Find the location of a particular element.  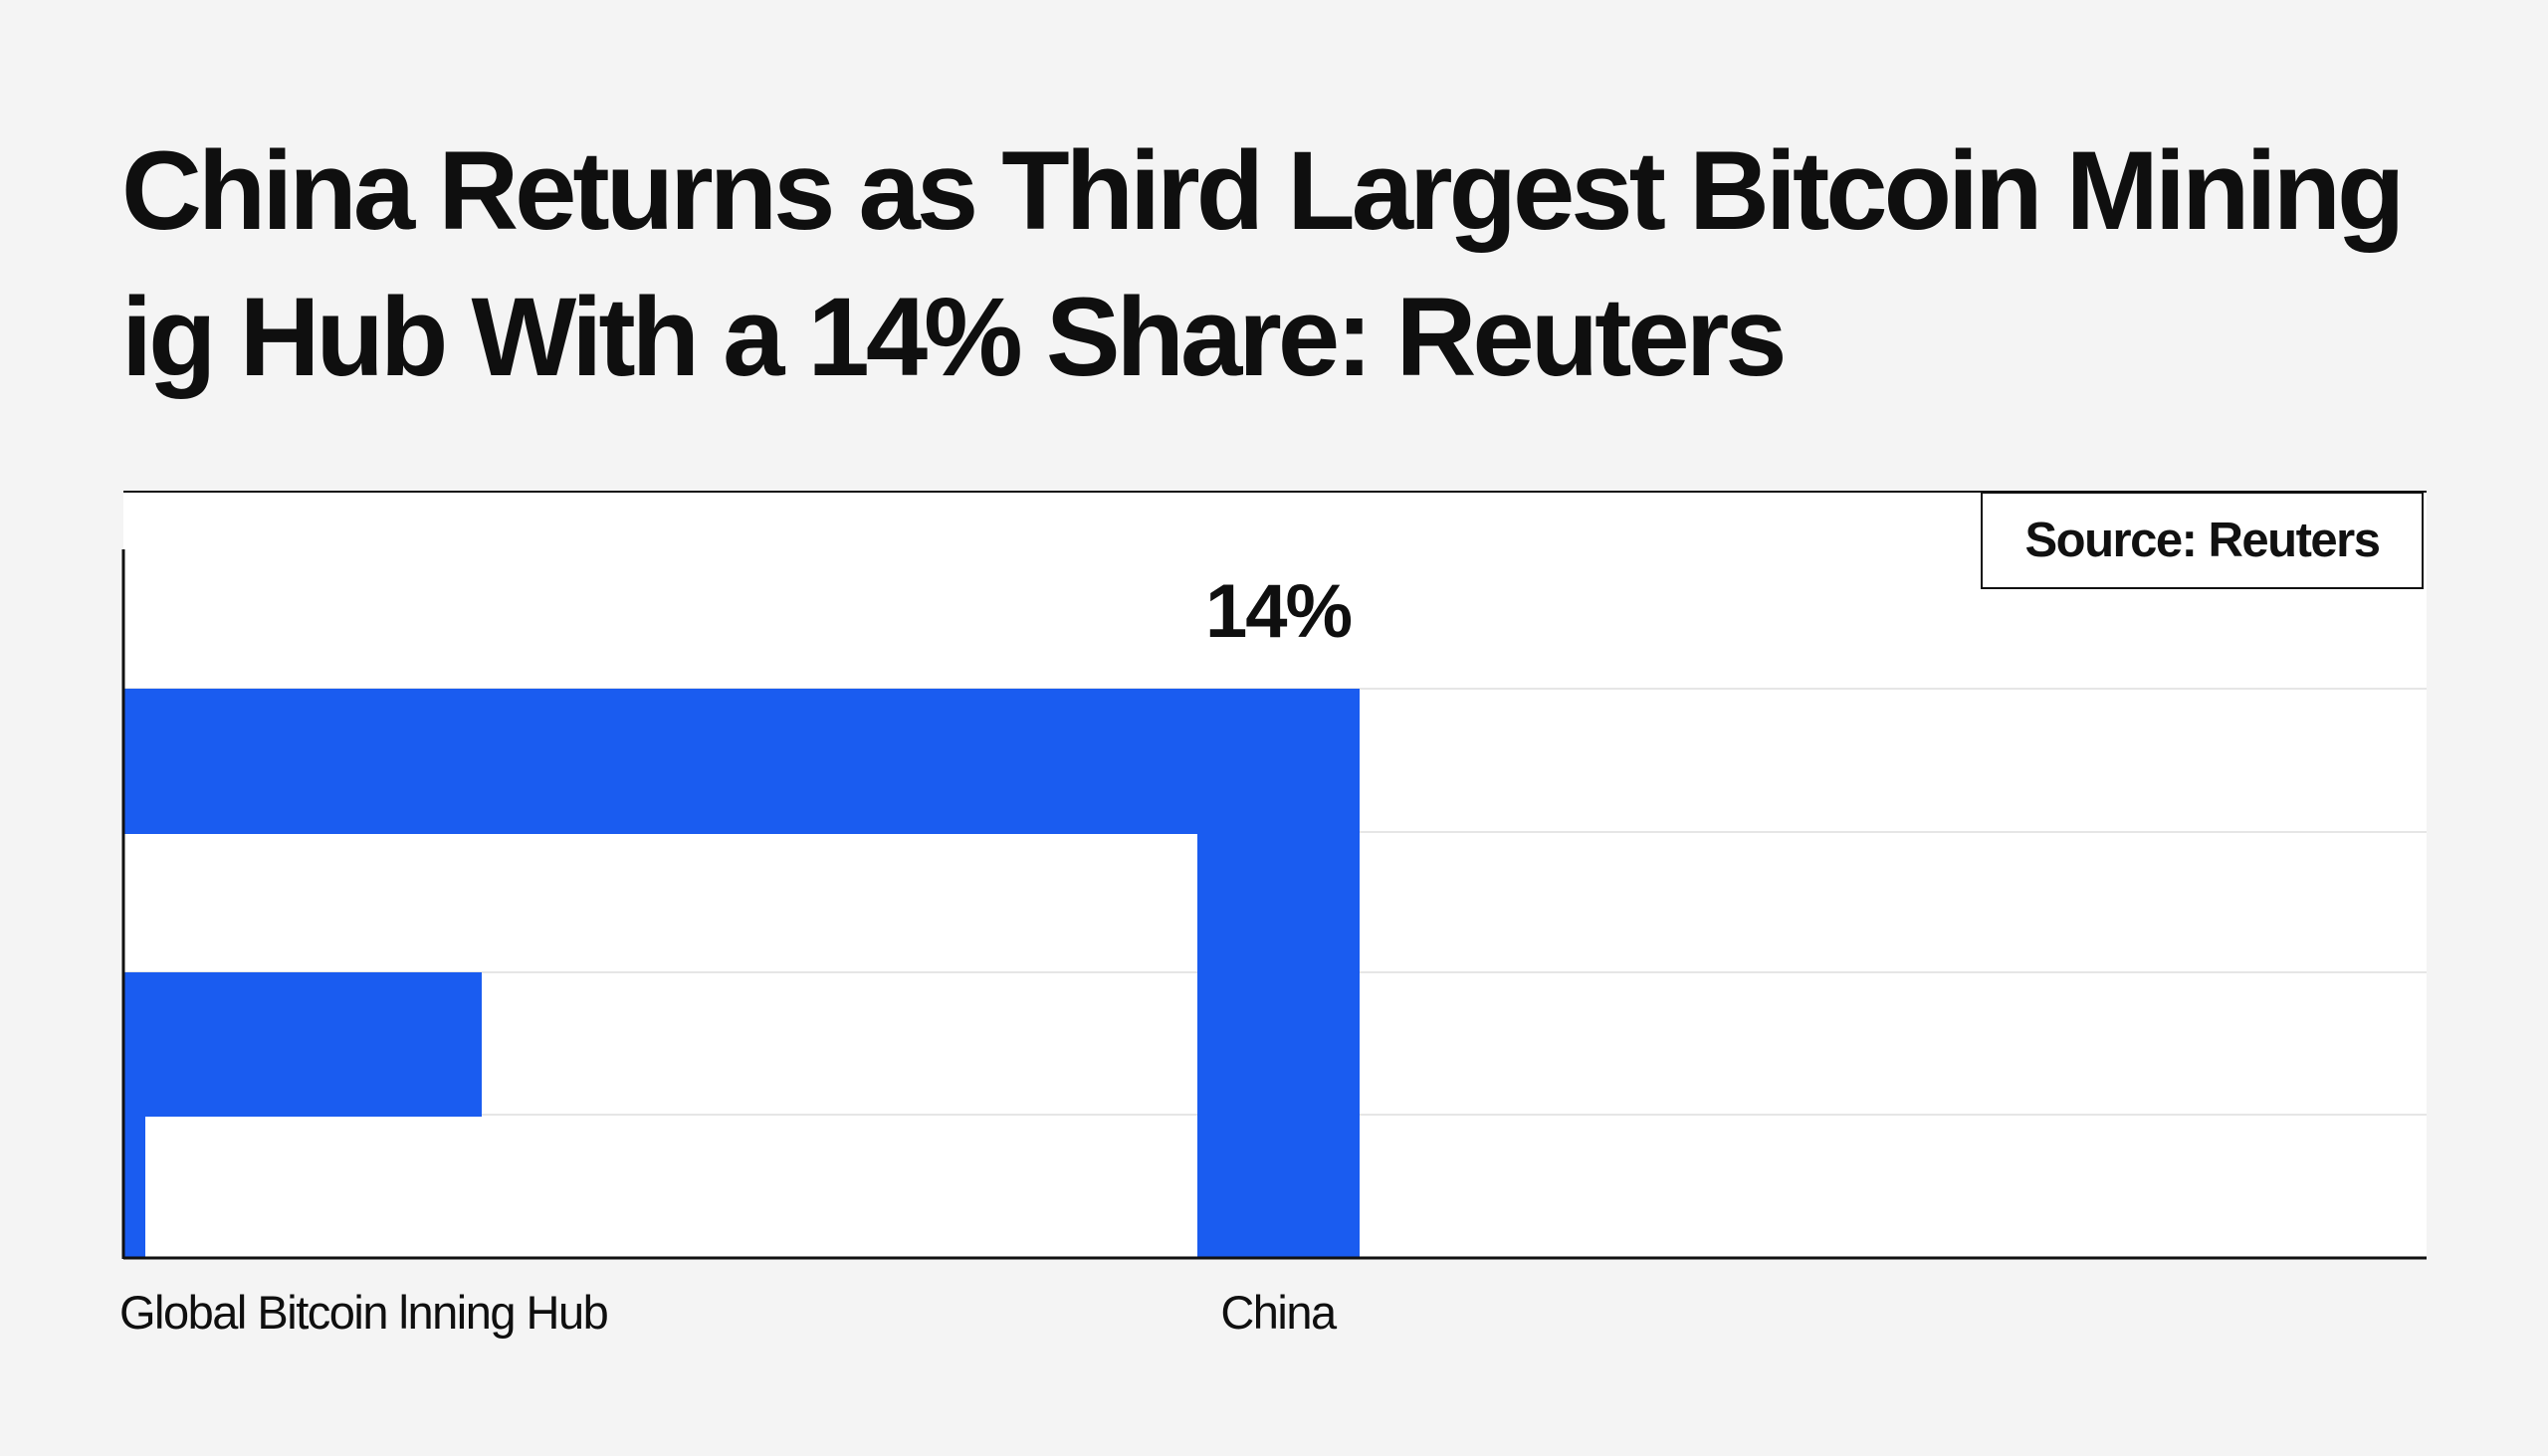

bar-global-bitcoin-mining-hub is located at coordinates (302, 1115).